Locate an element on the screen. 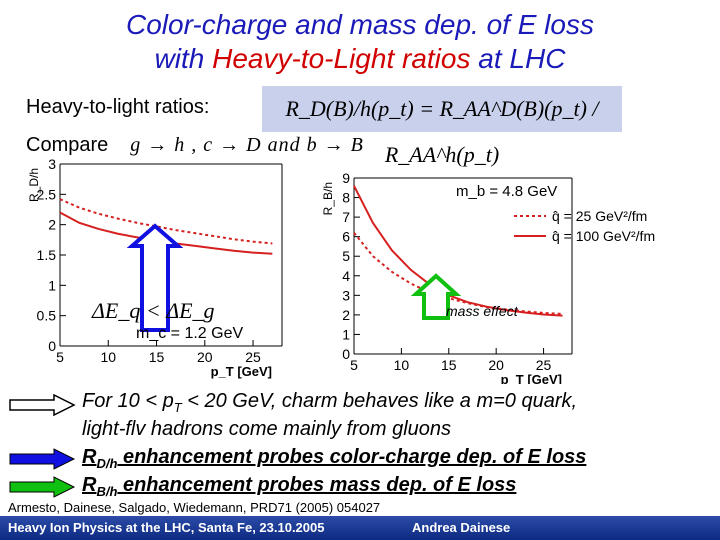 The height and width of the screenshot is (540, 720). y-tick-label: 2.5 is located at coordinates (47, 194).